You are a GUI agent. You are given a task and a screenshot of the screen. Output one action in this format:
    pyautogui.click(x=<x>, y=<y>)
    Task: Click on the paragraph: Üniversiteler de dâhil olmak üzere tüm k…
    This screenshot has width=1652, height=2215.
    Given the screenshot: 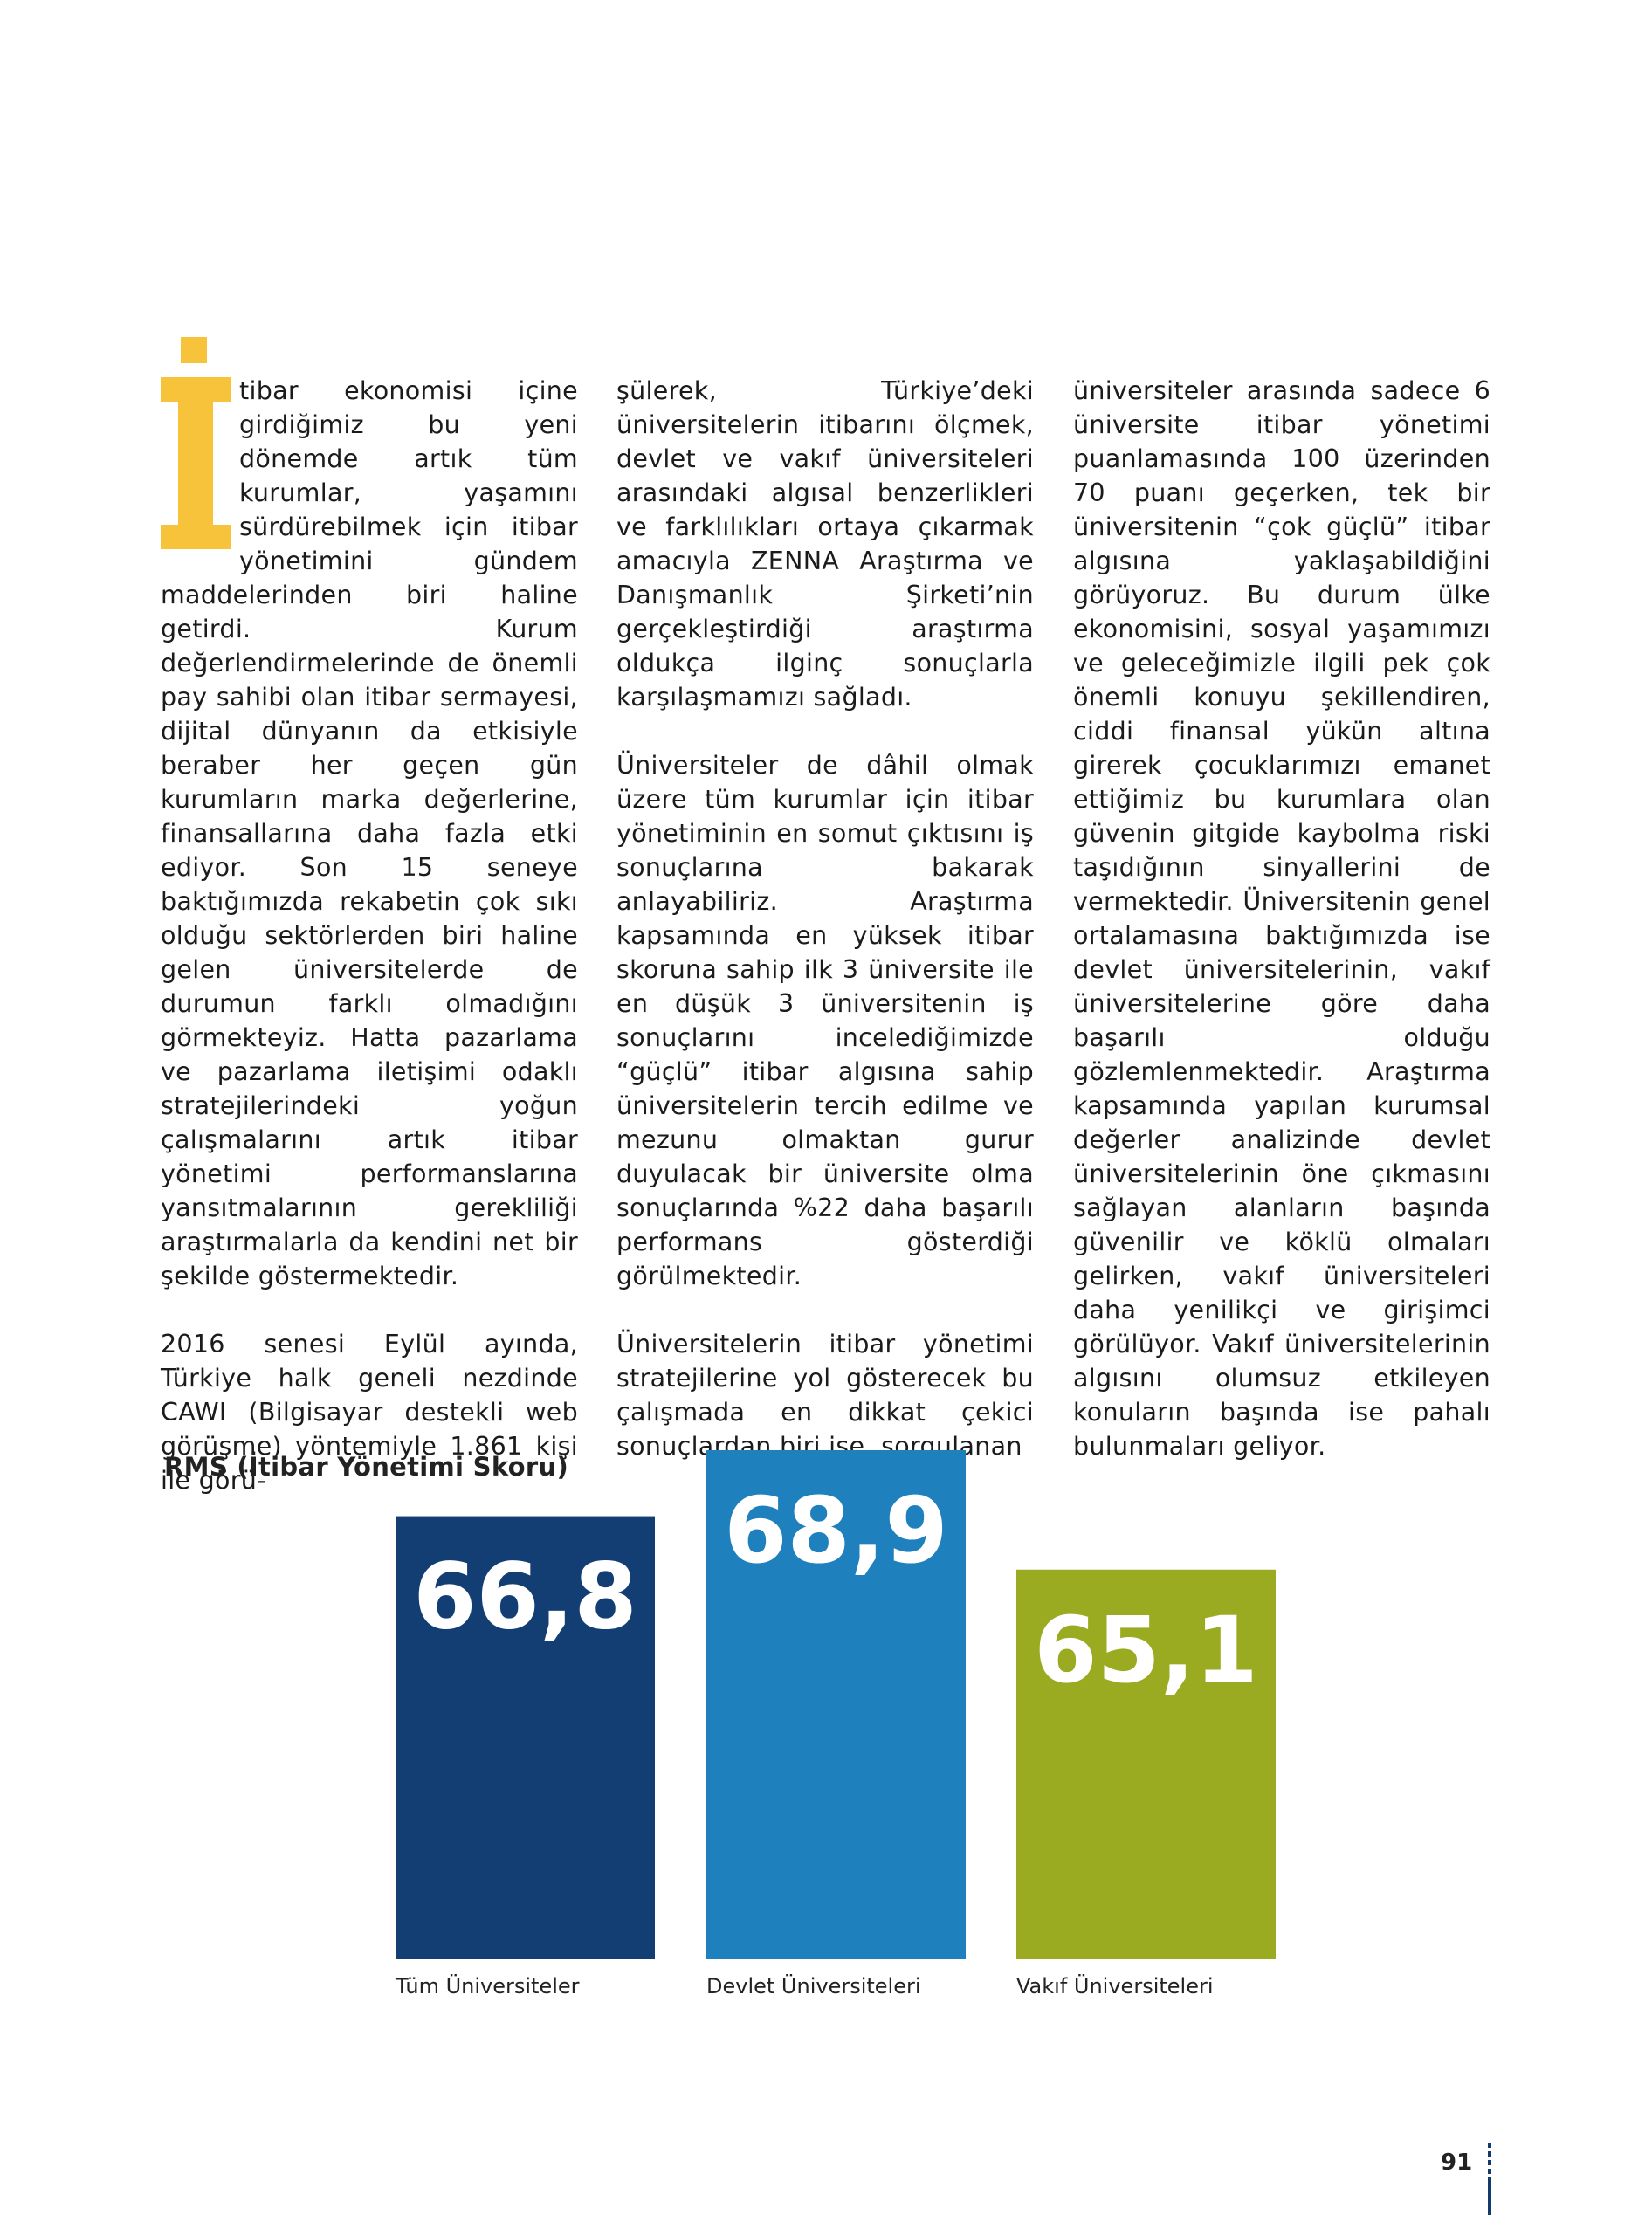 What is the action you would take?
    pyautogui.click(x=825, y=1021)
    